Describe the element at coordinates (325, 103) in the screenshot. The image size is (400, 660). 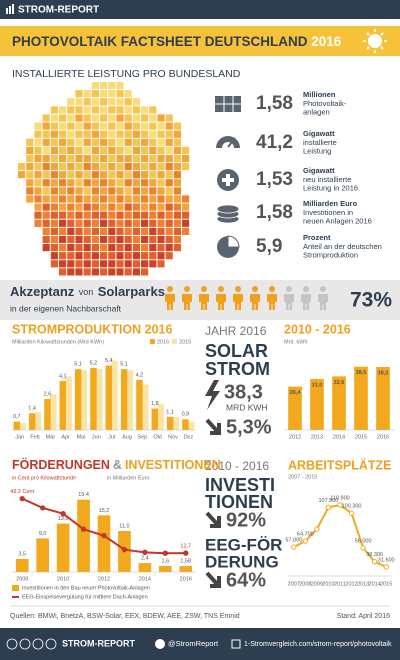
I see `stat-text: Photovoltaik-` at that location.